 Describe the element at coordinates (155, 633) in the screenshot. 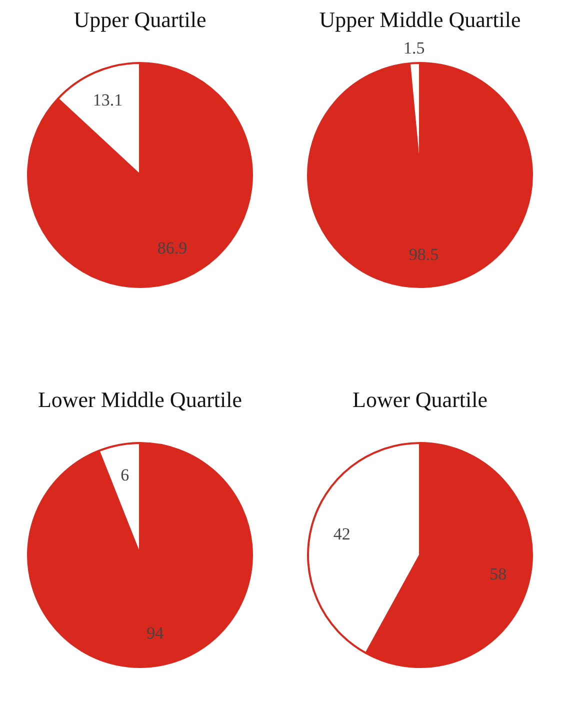

I see `data-label: 94` at that location.